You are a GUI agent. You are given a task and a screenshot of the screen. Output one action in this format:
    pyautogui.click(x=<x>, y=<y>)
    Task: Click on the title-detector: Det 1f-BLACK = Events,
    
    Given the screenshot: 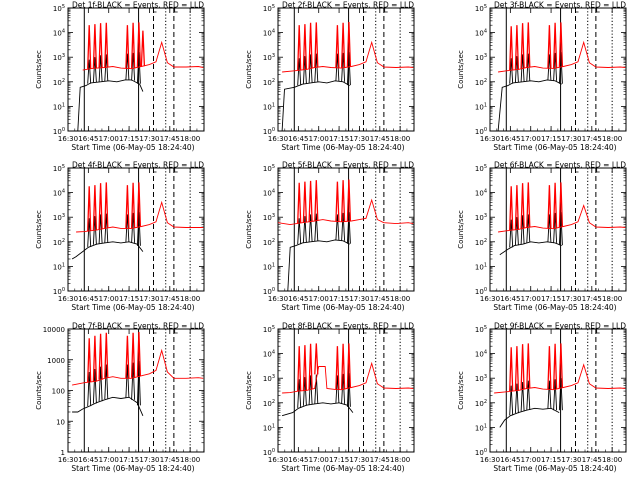 What is the action you would take?
    pyautogui.click(x=117, y=5)
    